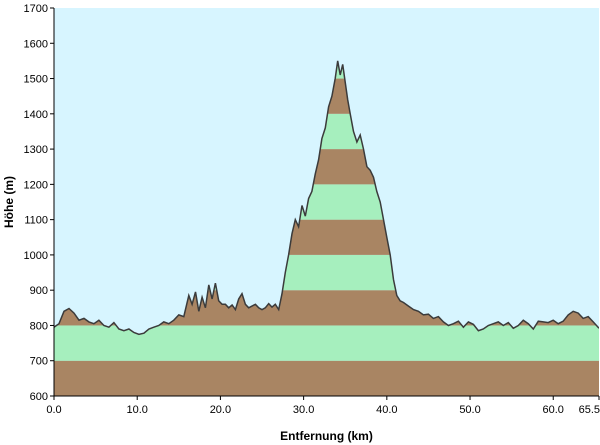 The width and height of the screenshot is (600, 445). Describe the element at coordinates (220, 410) in the screenshot. I see `x-tick-label: 20.0` at that location.